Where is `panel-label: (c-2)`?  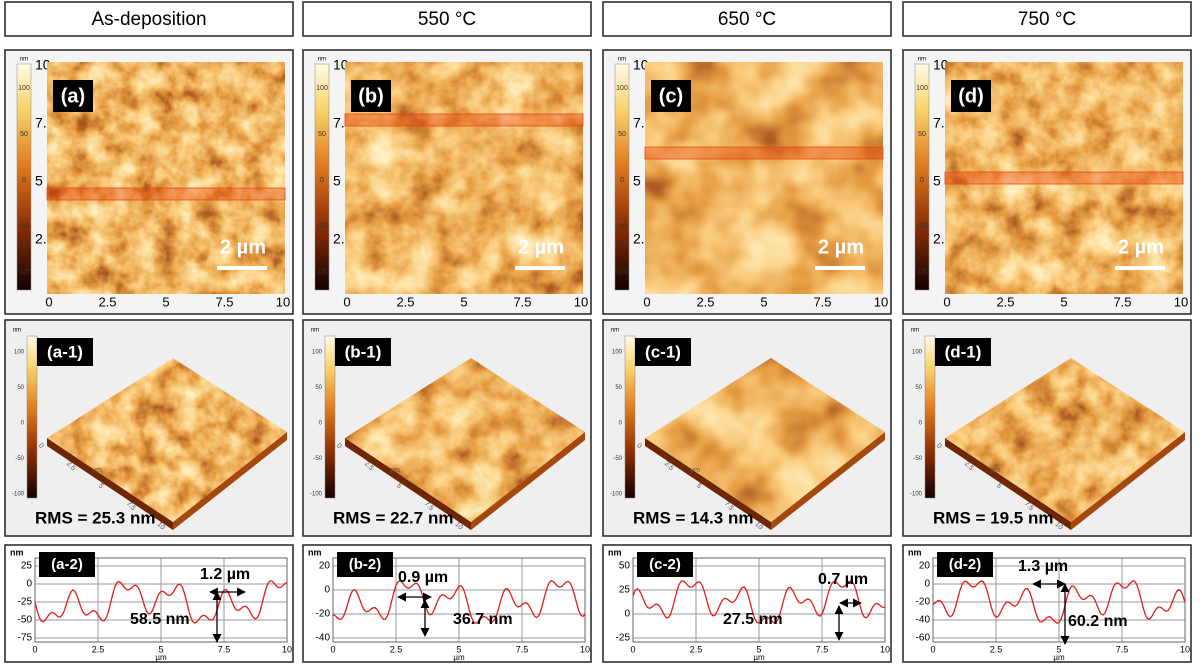
panel-label: (c-2) is located at coordinates (665, 564).